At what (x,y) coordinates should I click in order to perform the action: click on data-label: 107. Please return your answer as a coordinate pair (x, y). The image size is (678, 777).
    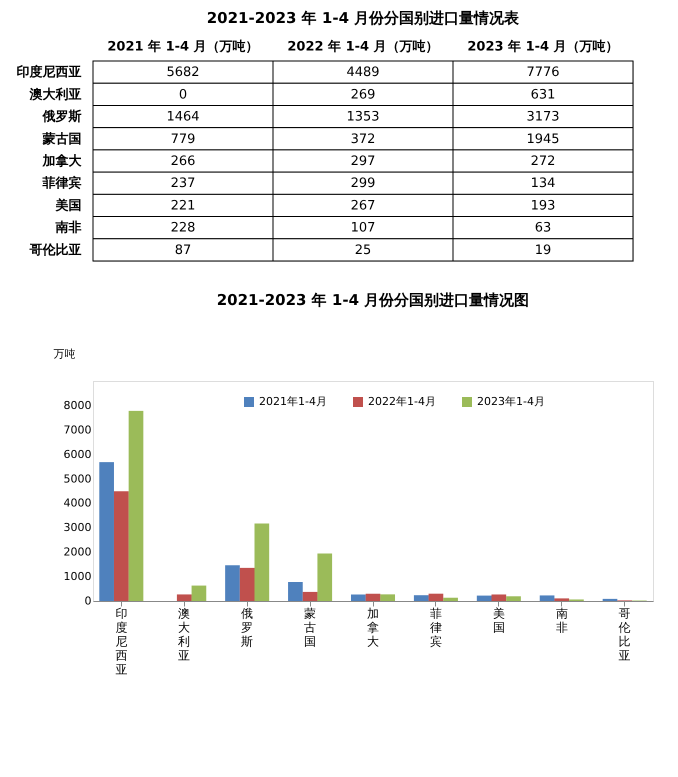
    Looking at the image, I should click on (363, 228).